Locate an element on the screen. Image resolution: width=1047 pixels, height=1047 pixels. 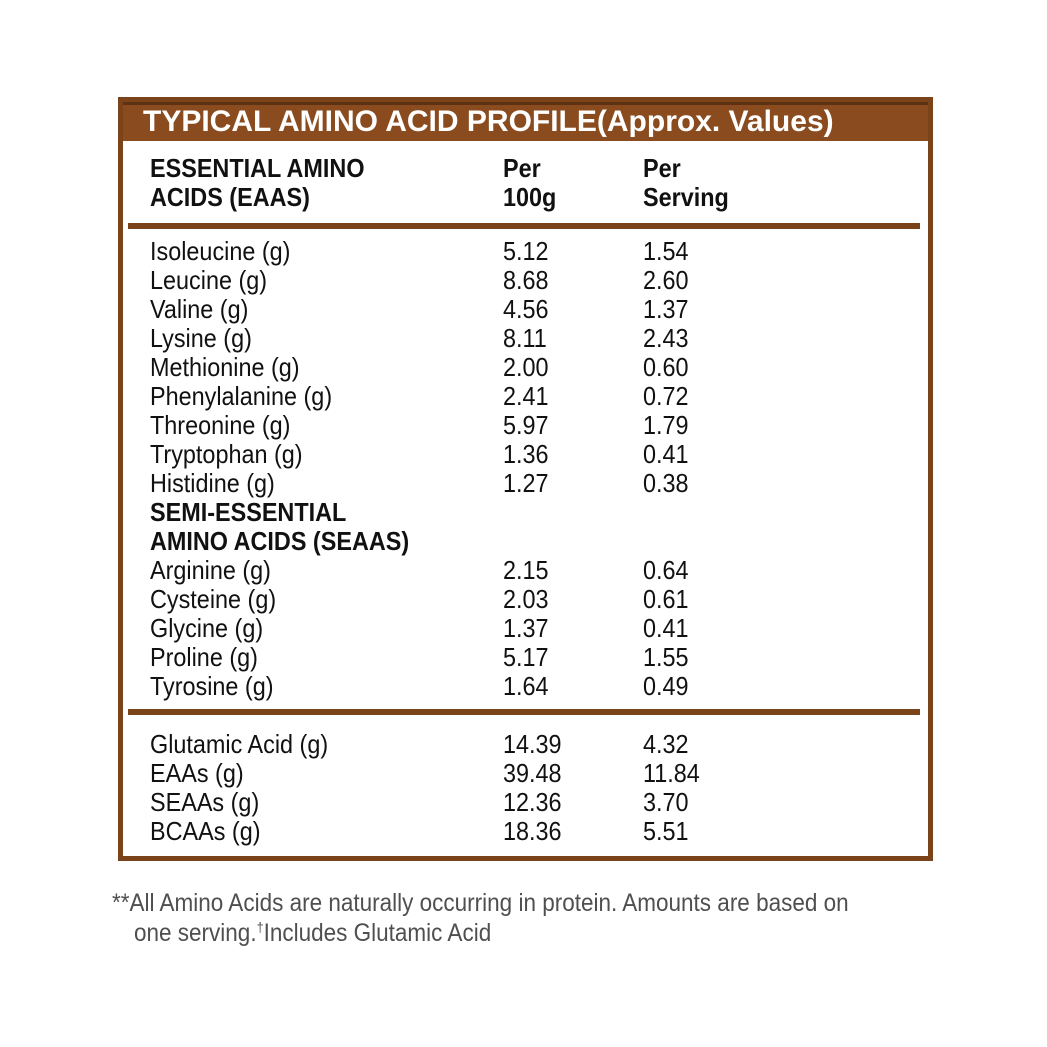
column-header-per-serving-line1: Per is located at coordinates (662, 168).